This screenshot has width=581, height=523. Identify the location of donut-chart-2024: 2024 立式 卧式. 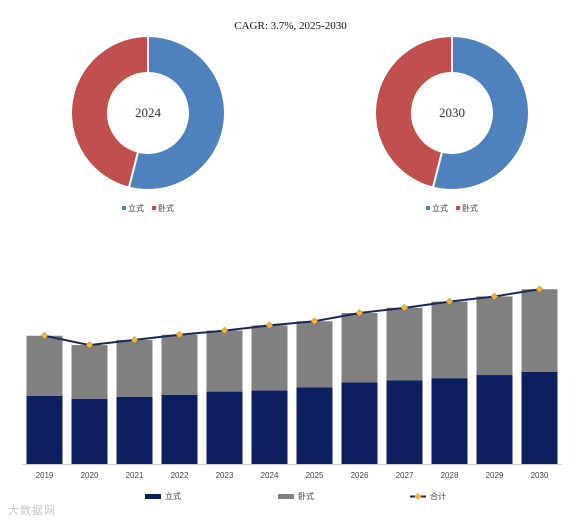
(148, 123).